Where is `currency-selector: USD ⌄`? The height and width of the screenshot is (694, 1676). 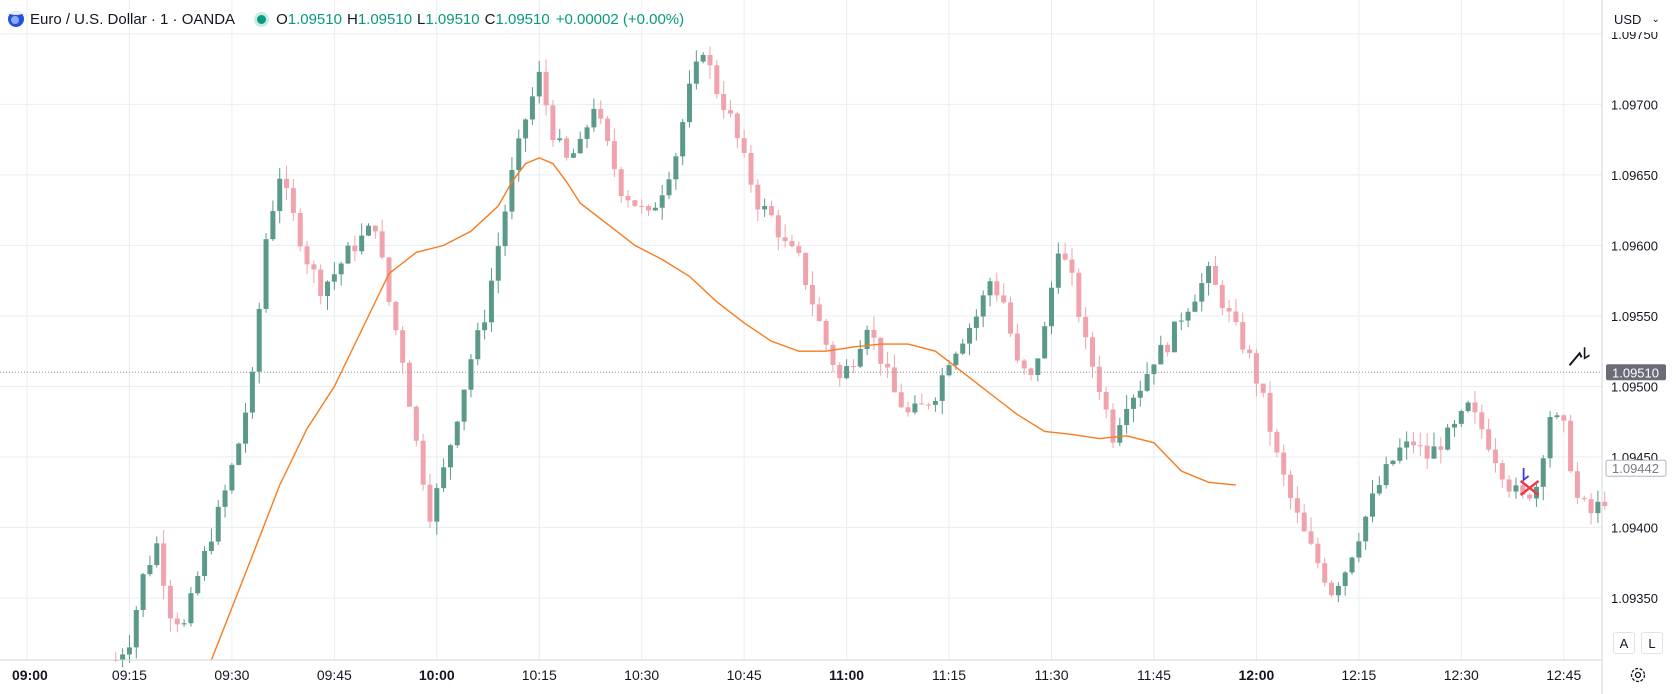
currency-selector: USD ⌄ is located at coordinates (1636, 19).